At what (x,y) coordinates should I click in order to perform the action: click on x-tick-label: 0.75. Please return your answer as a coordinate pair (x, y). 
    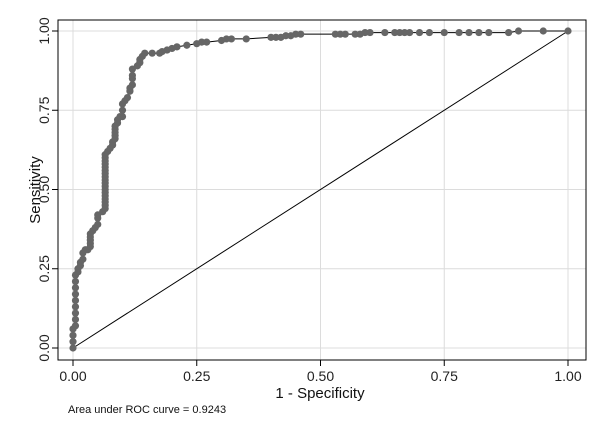
    Looking at the image, I should click on (444, 376).